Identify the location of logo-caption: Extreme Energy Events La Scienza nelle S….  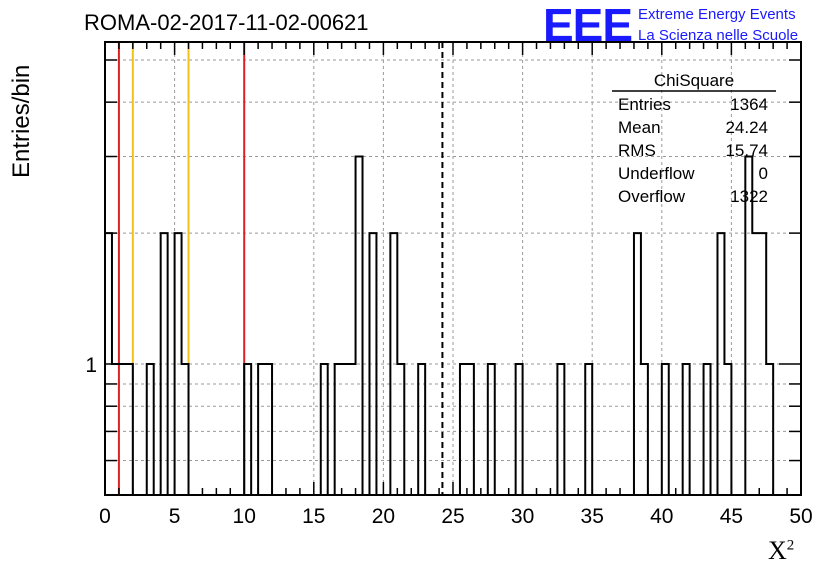
(718, 25).